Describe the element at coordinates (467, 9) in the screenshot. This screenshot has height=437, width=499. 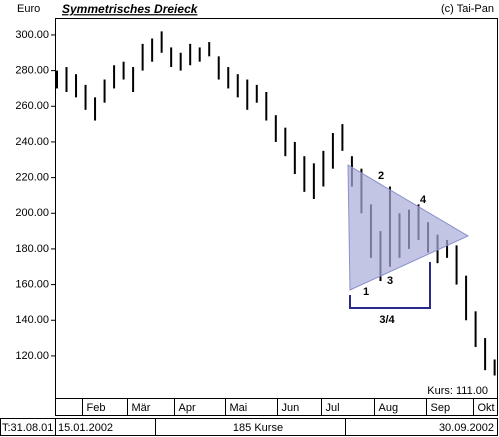
I see `copyright: (c) Tai-Pan` at that location.